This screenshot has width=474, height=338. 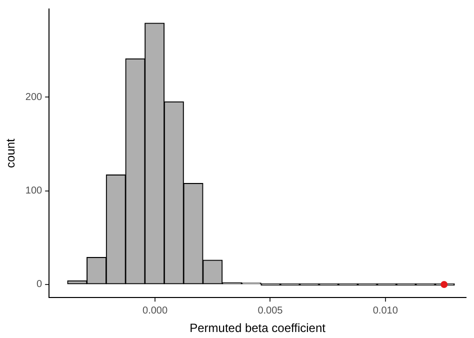 I want to click on x-tick-label: 0.000, so click(x=155, y=310).